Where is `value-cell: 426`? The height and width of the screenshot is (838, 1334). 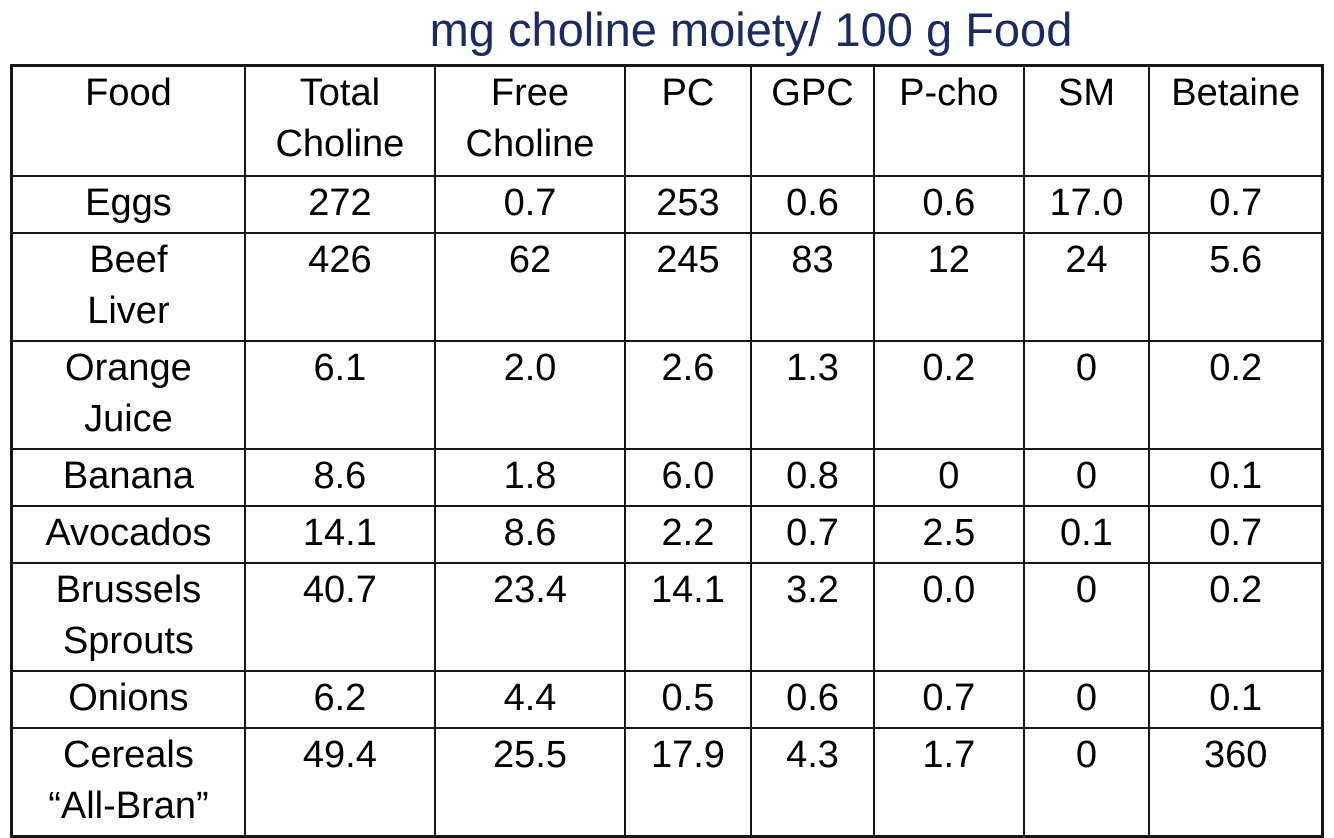
value-cell: 426 is located at coordinates (339, 287).